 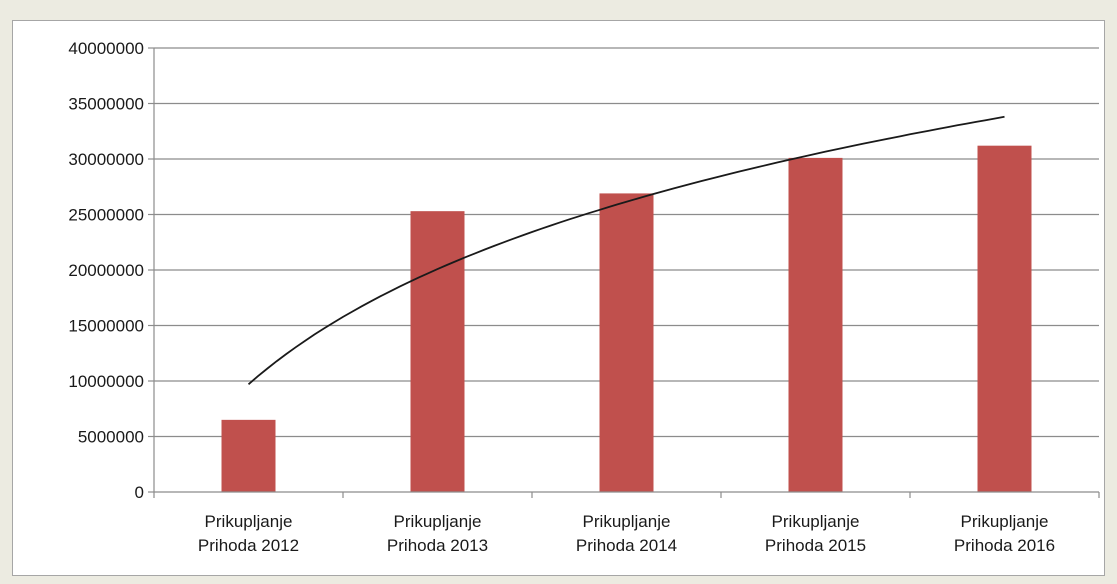 What do you see at coordinates (1004, 545) in the screenshot?
I see `x-tick-label-line: Prihoda 2016` at bounding box center [1004, 545].